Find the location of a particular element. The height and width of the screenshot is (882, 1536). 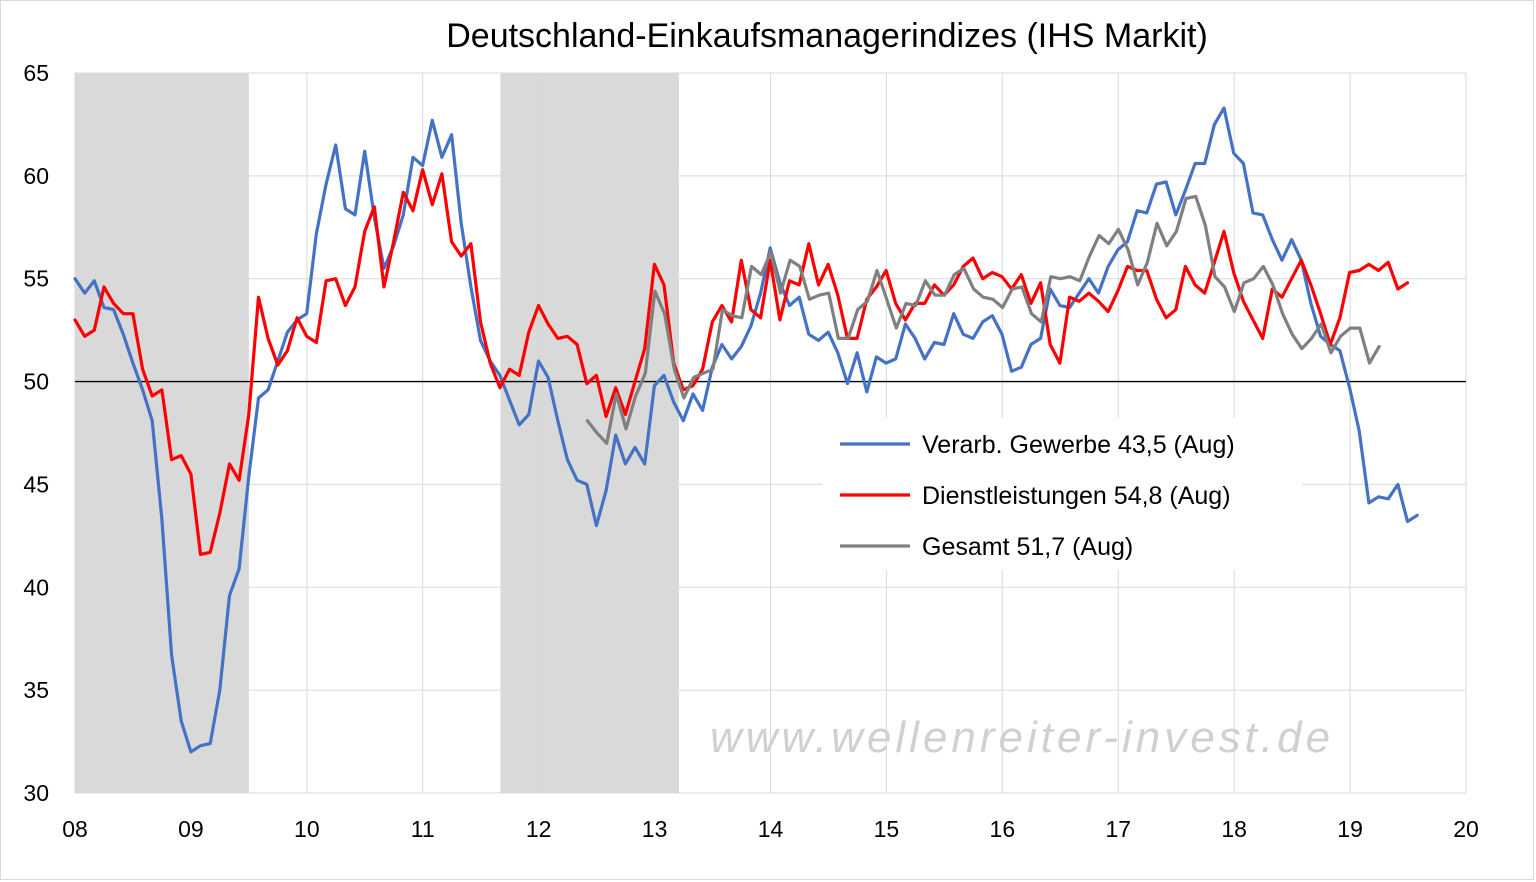

y-tick-label: 65 is located at coordinates (36, 73).